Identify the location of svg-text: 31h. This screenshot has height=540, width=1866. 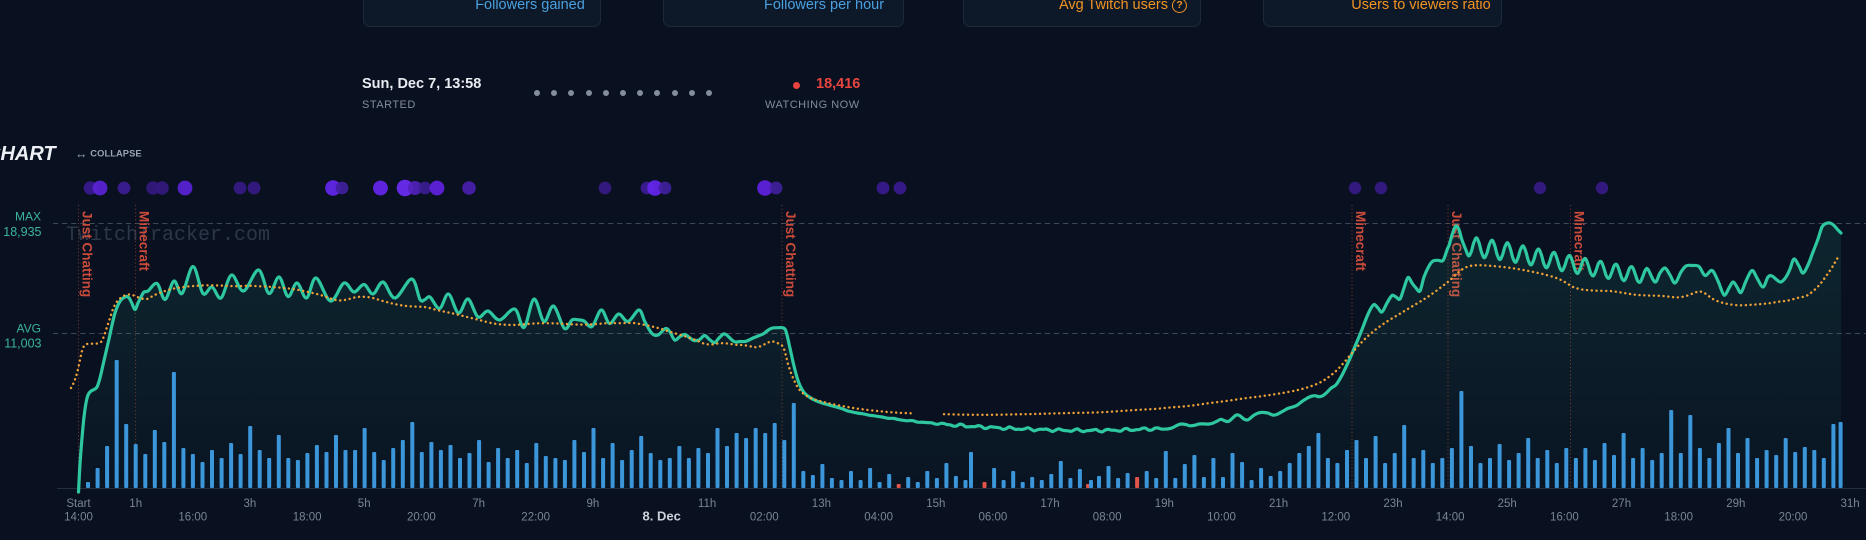
(1850, 504).